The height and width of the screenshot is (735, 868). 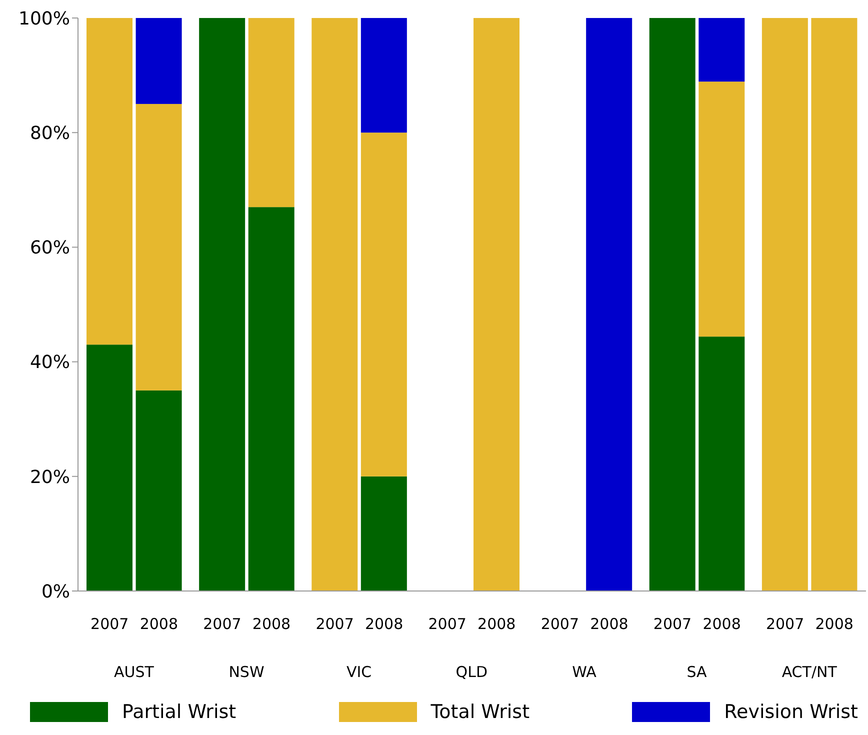 I want to click on text: WA, so click(x=585, y=672).